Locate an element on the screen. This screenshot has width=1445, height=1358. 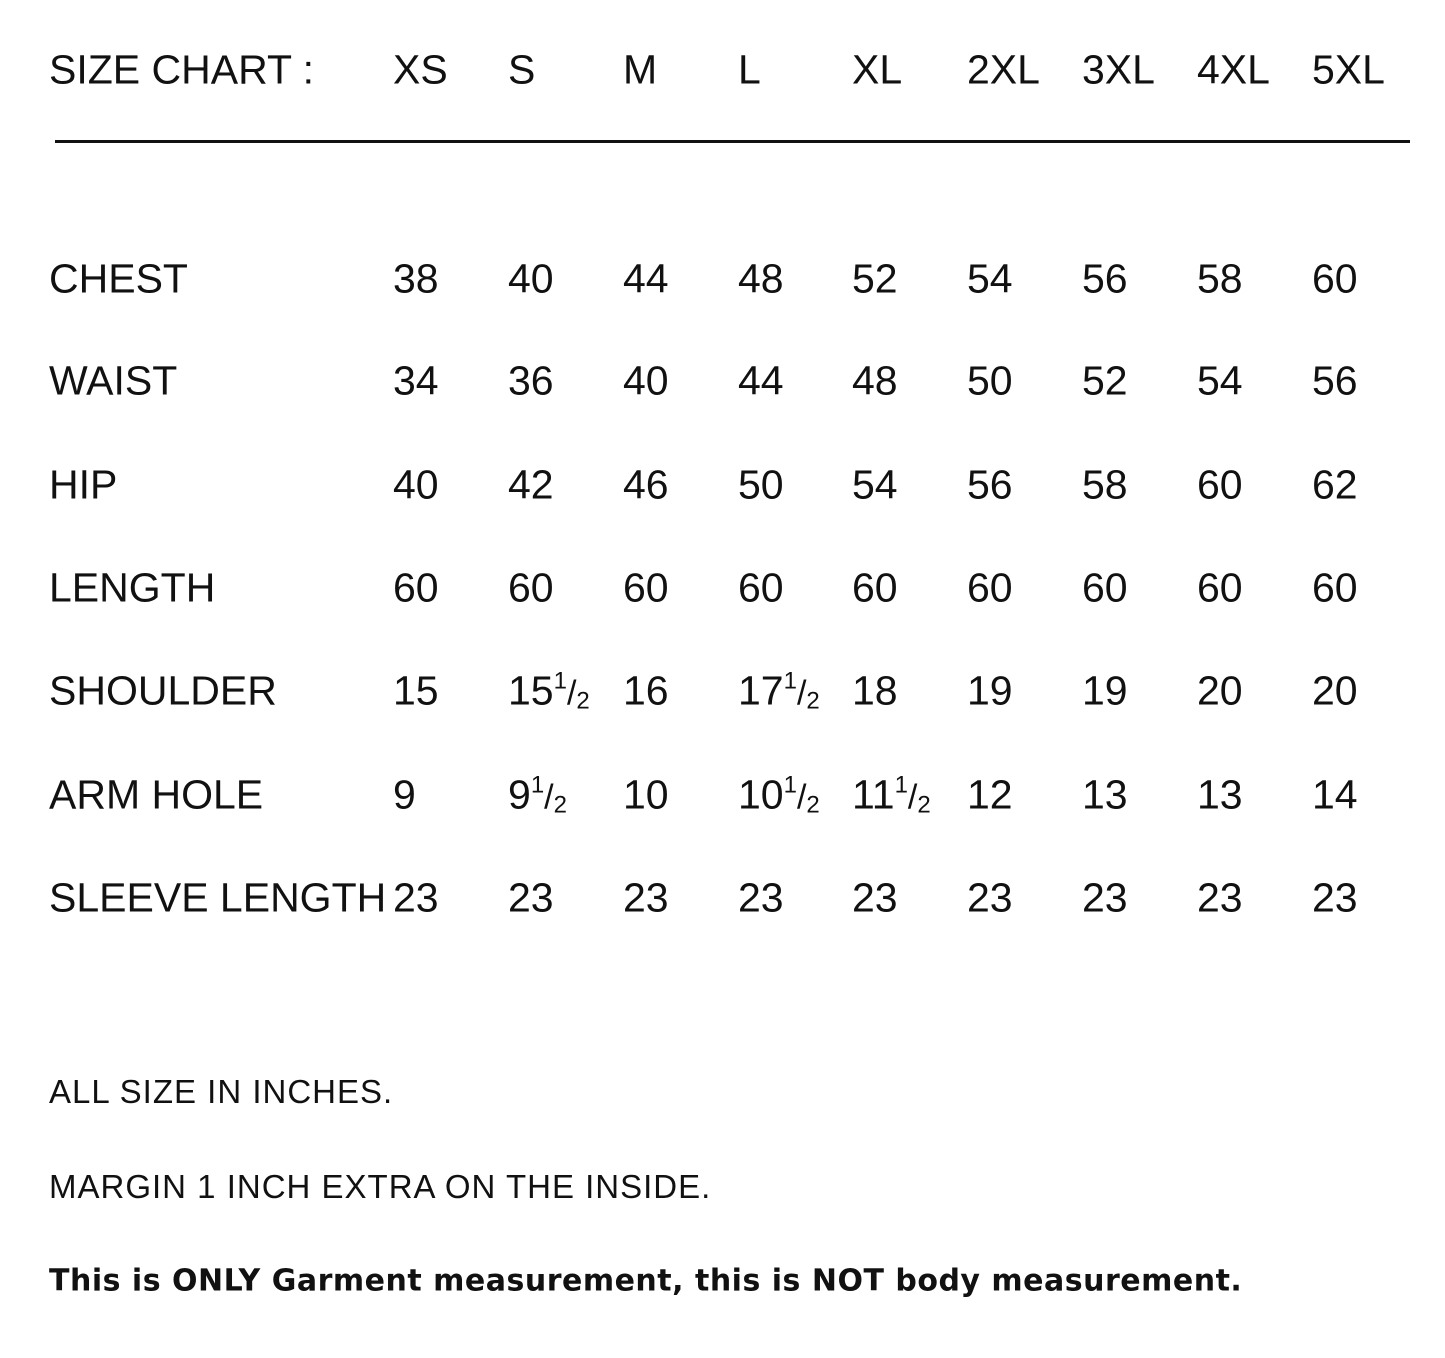
table-cell: 10 is located at coordinates (646, 794).